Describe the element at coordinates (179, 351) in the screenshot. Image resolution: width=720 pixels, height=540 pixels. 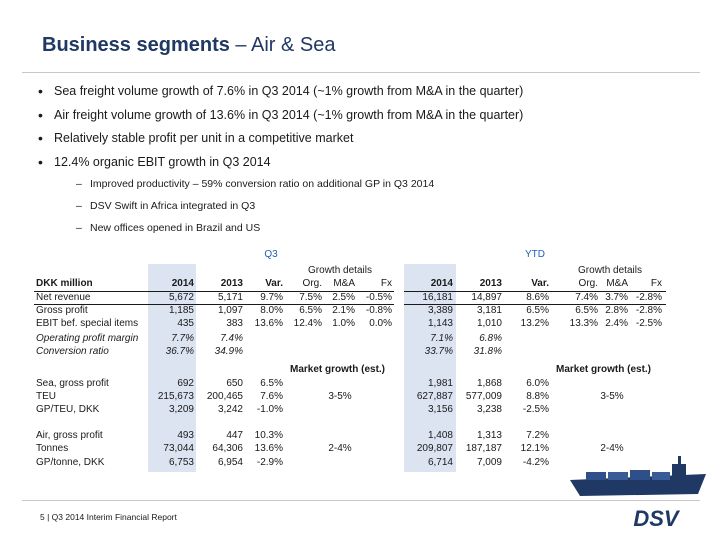
I see `table-cell-q3: 36.7%` at that location.